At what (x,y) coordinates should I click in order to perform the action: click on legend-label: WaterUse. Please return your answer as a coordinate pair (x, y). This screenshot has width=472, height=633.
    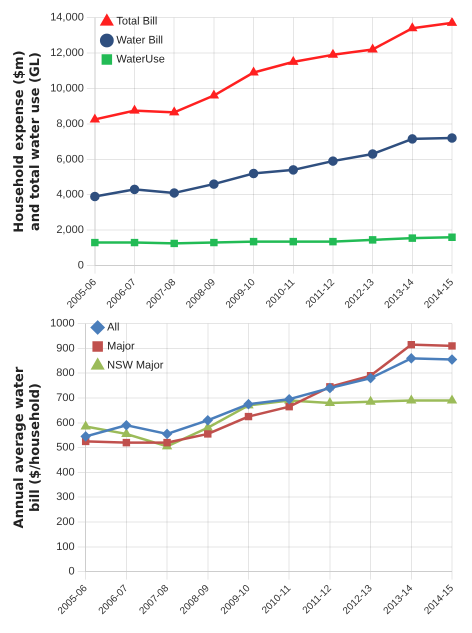
    Looking at the image, I should click on (140, 60).